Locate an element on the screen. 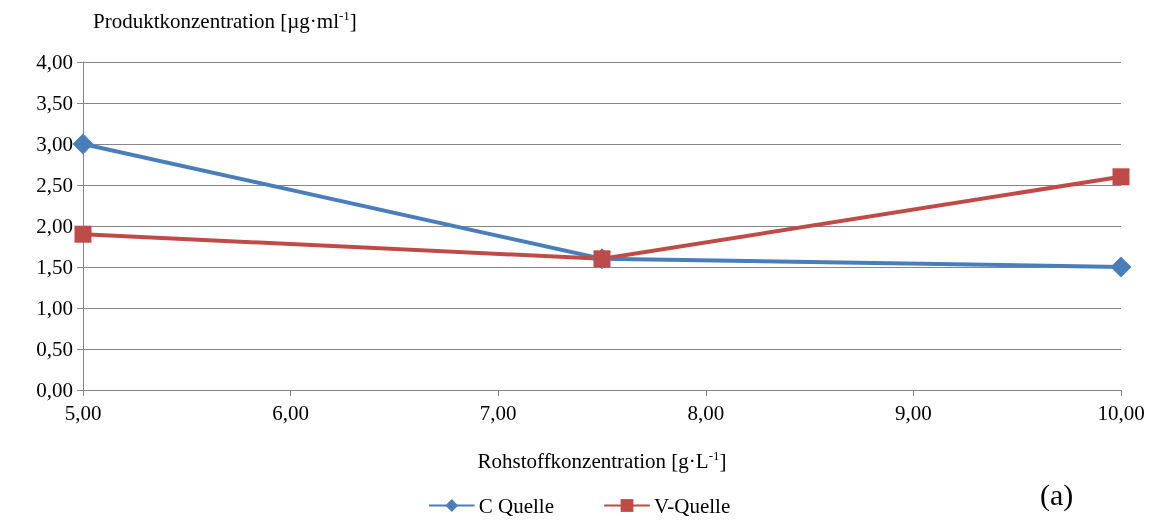 This screenshot has height=529, width=1159. legend-label: V-Quelle is located at coordinates (692, 505).